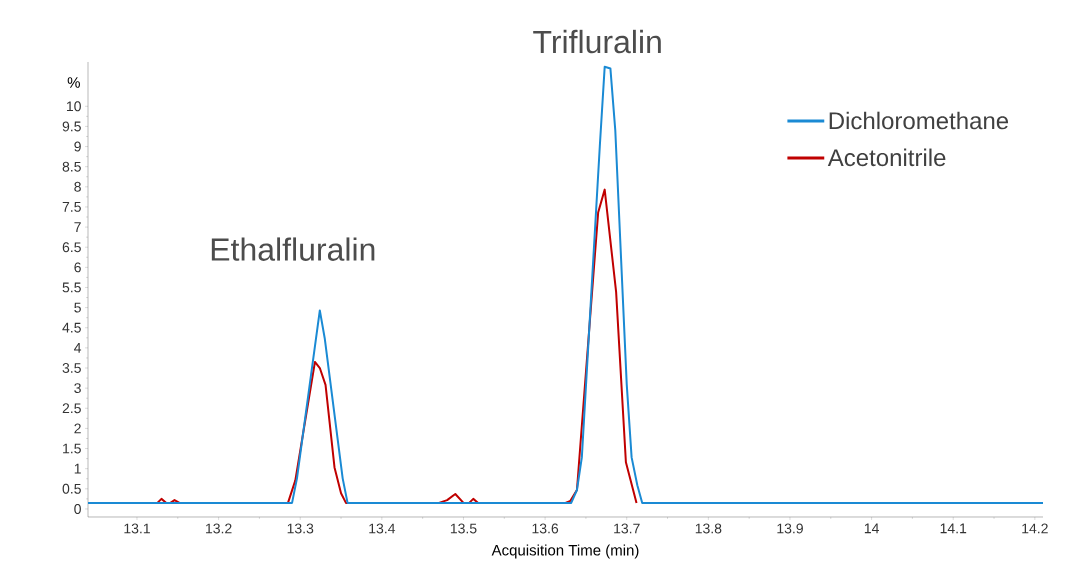  Describe the element at coordinates (463, 528) in the screenshot. I see `x-tick-label: 13.5` at that location.